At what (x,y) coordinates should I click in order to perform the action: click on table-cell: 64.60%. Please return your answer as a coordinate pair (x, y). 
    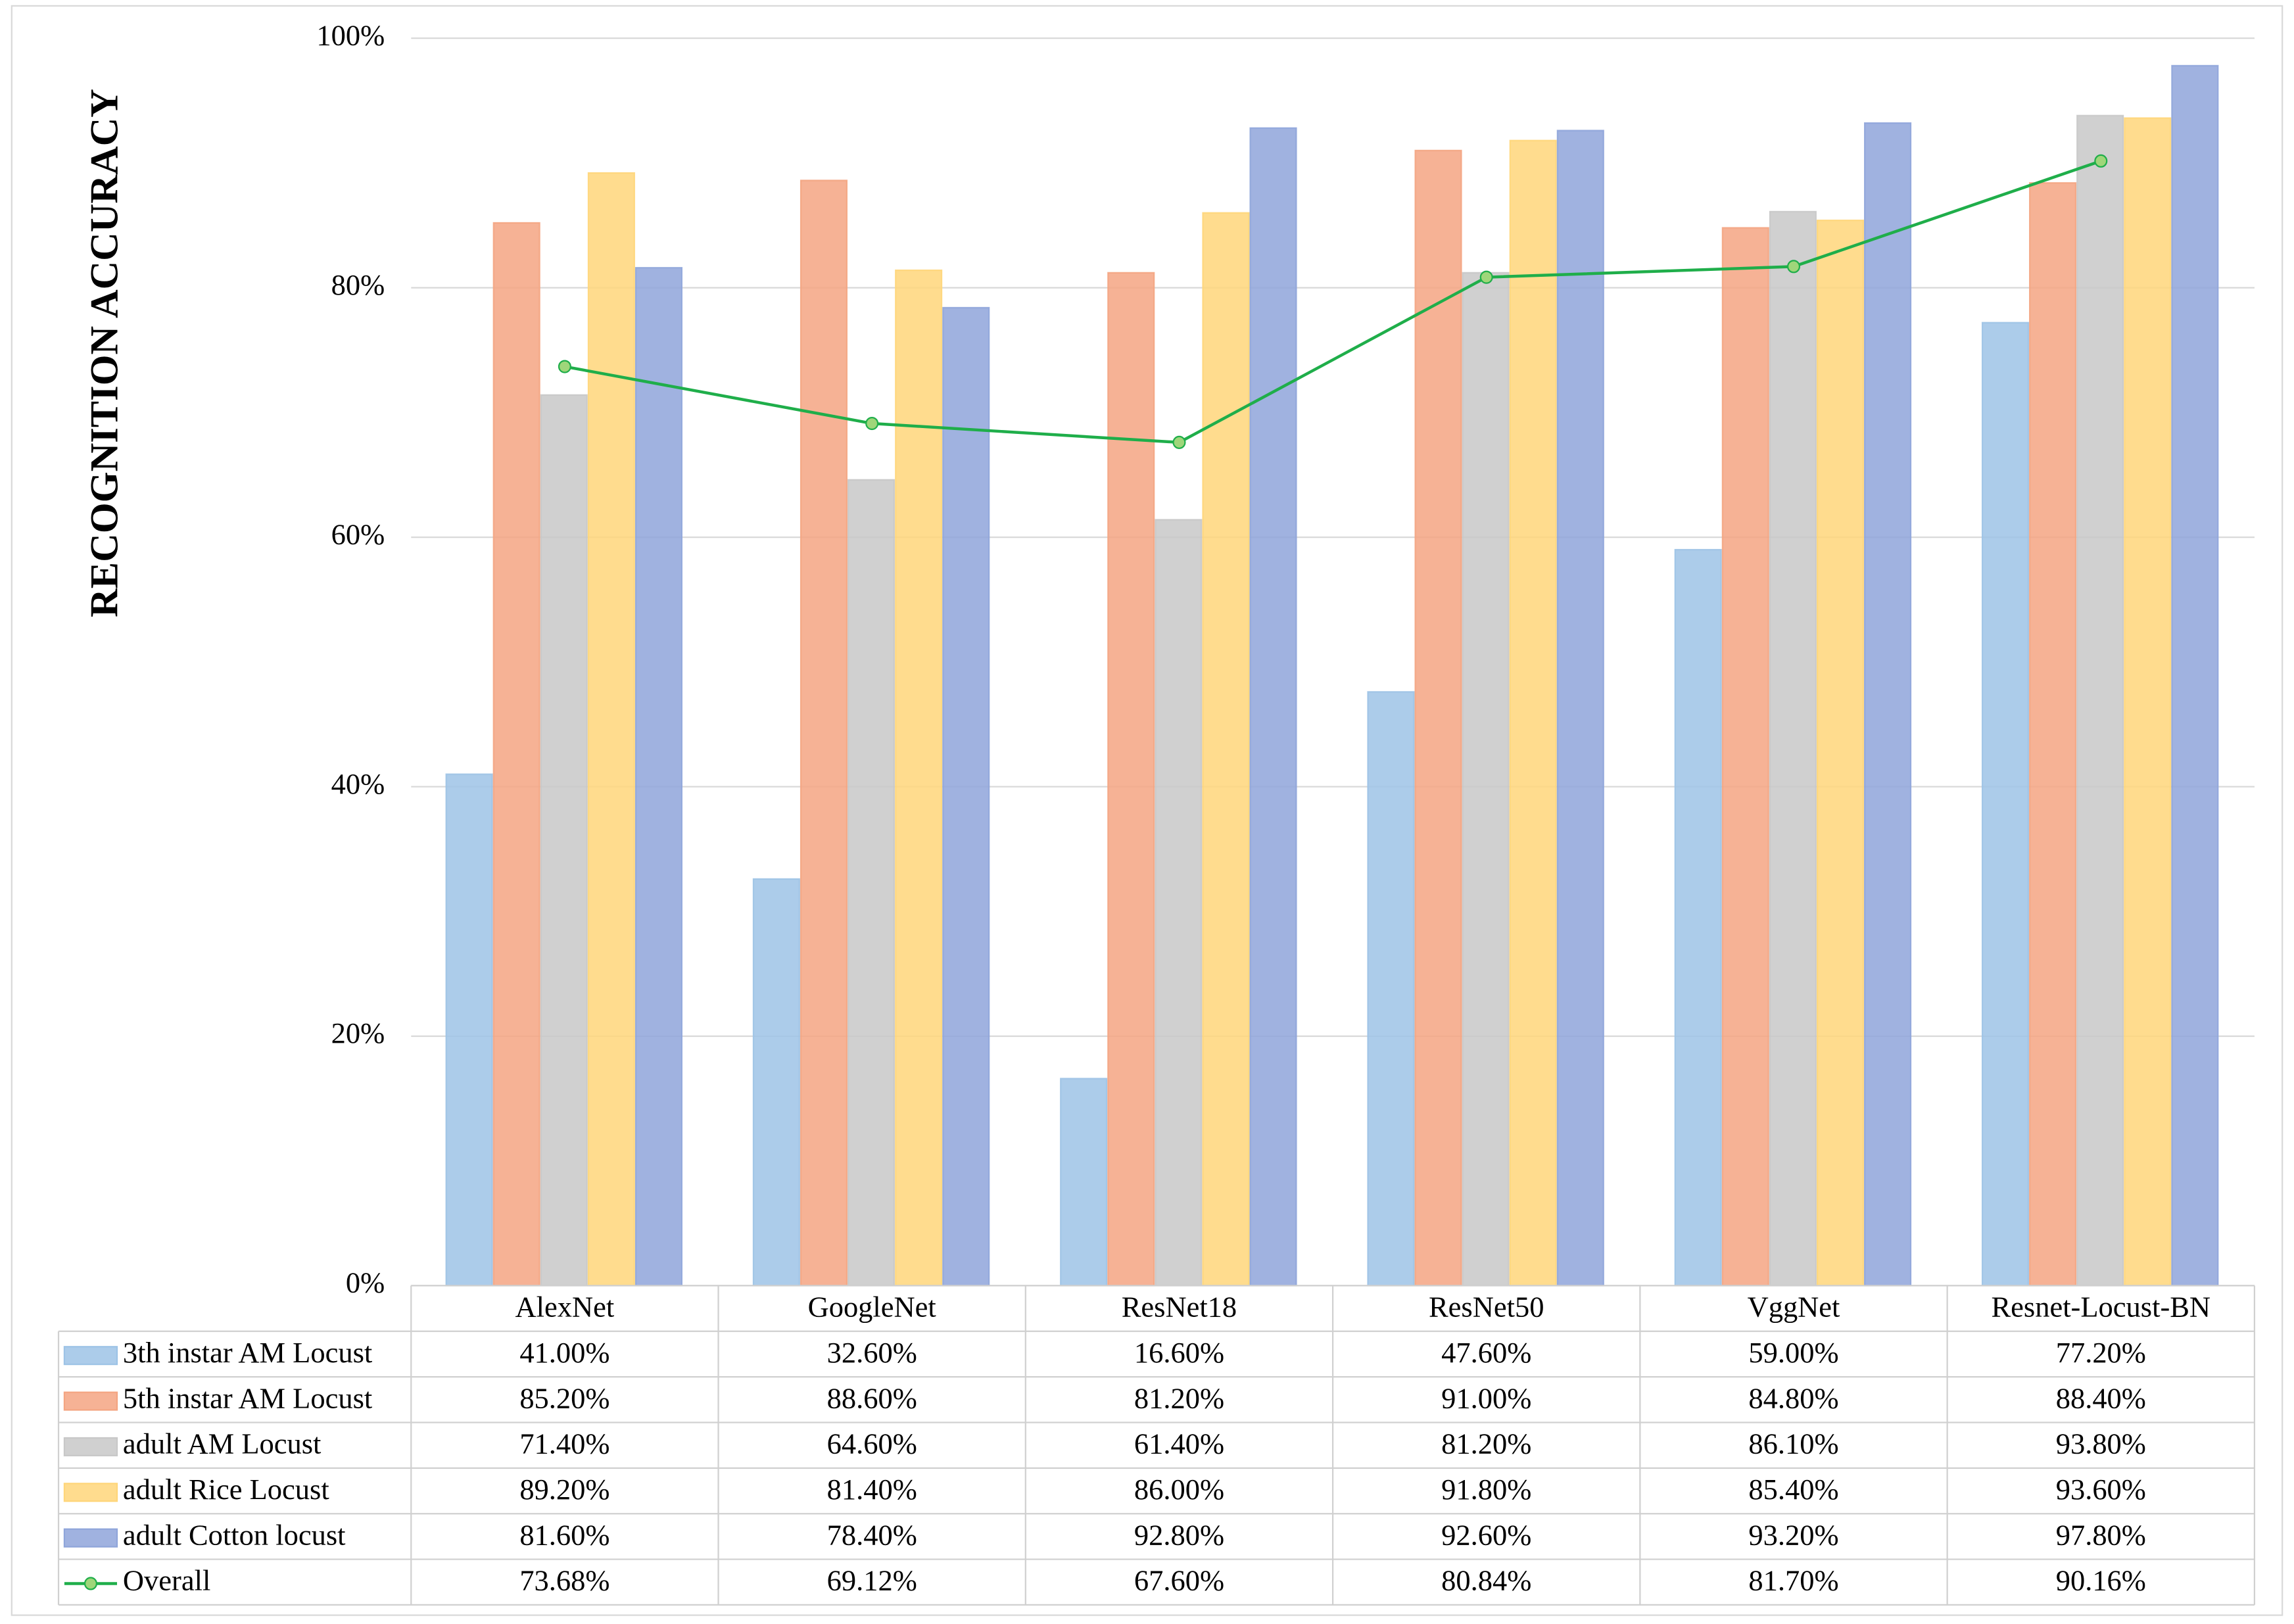
    Looking at the image, I should click on (872, 1443).